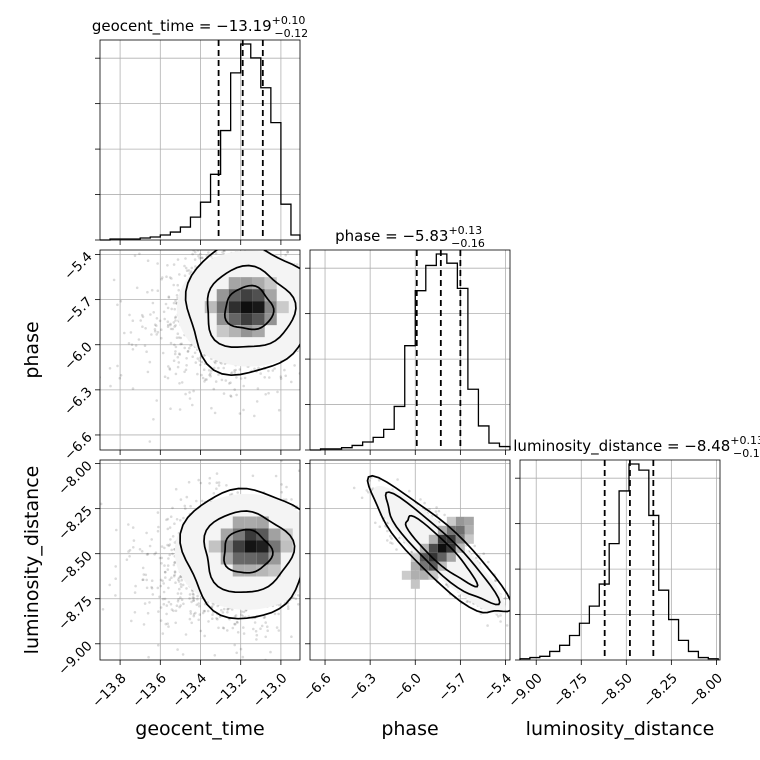 Image resolution: width=760 pixels, height=760 pixels. I want to click on histogram-step-phase, so click(410, 352).